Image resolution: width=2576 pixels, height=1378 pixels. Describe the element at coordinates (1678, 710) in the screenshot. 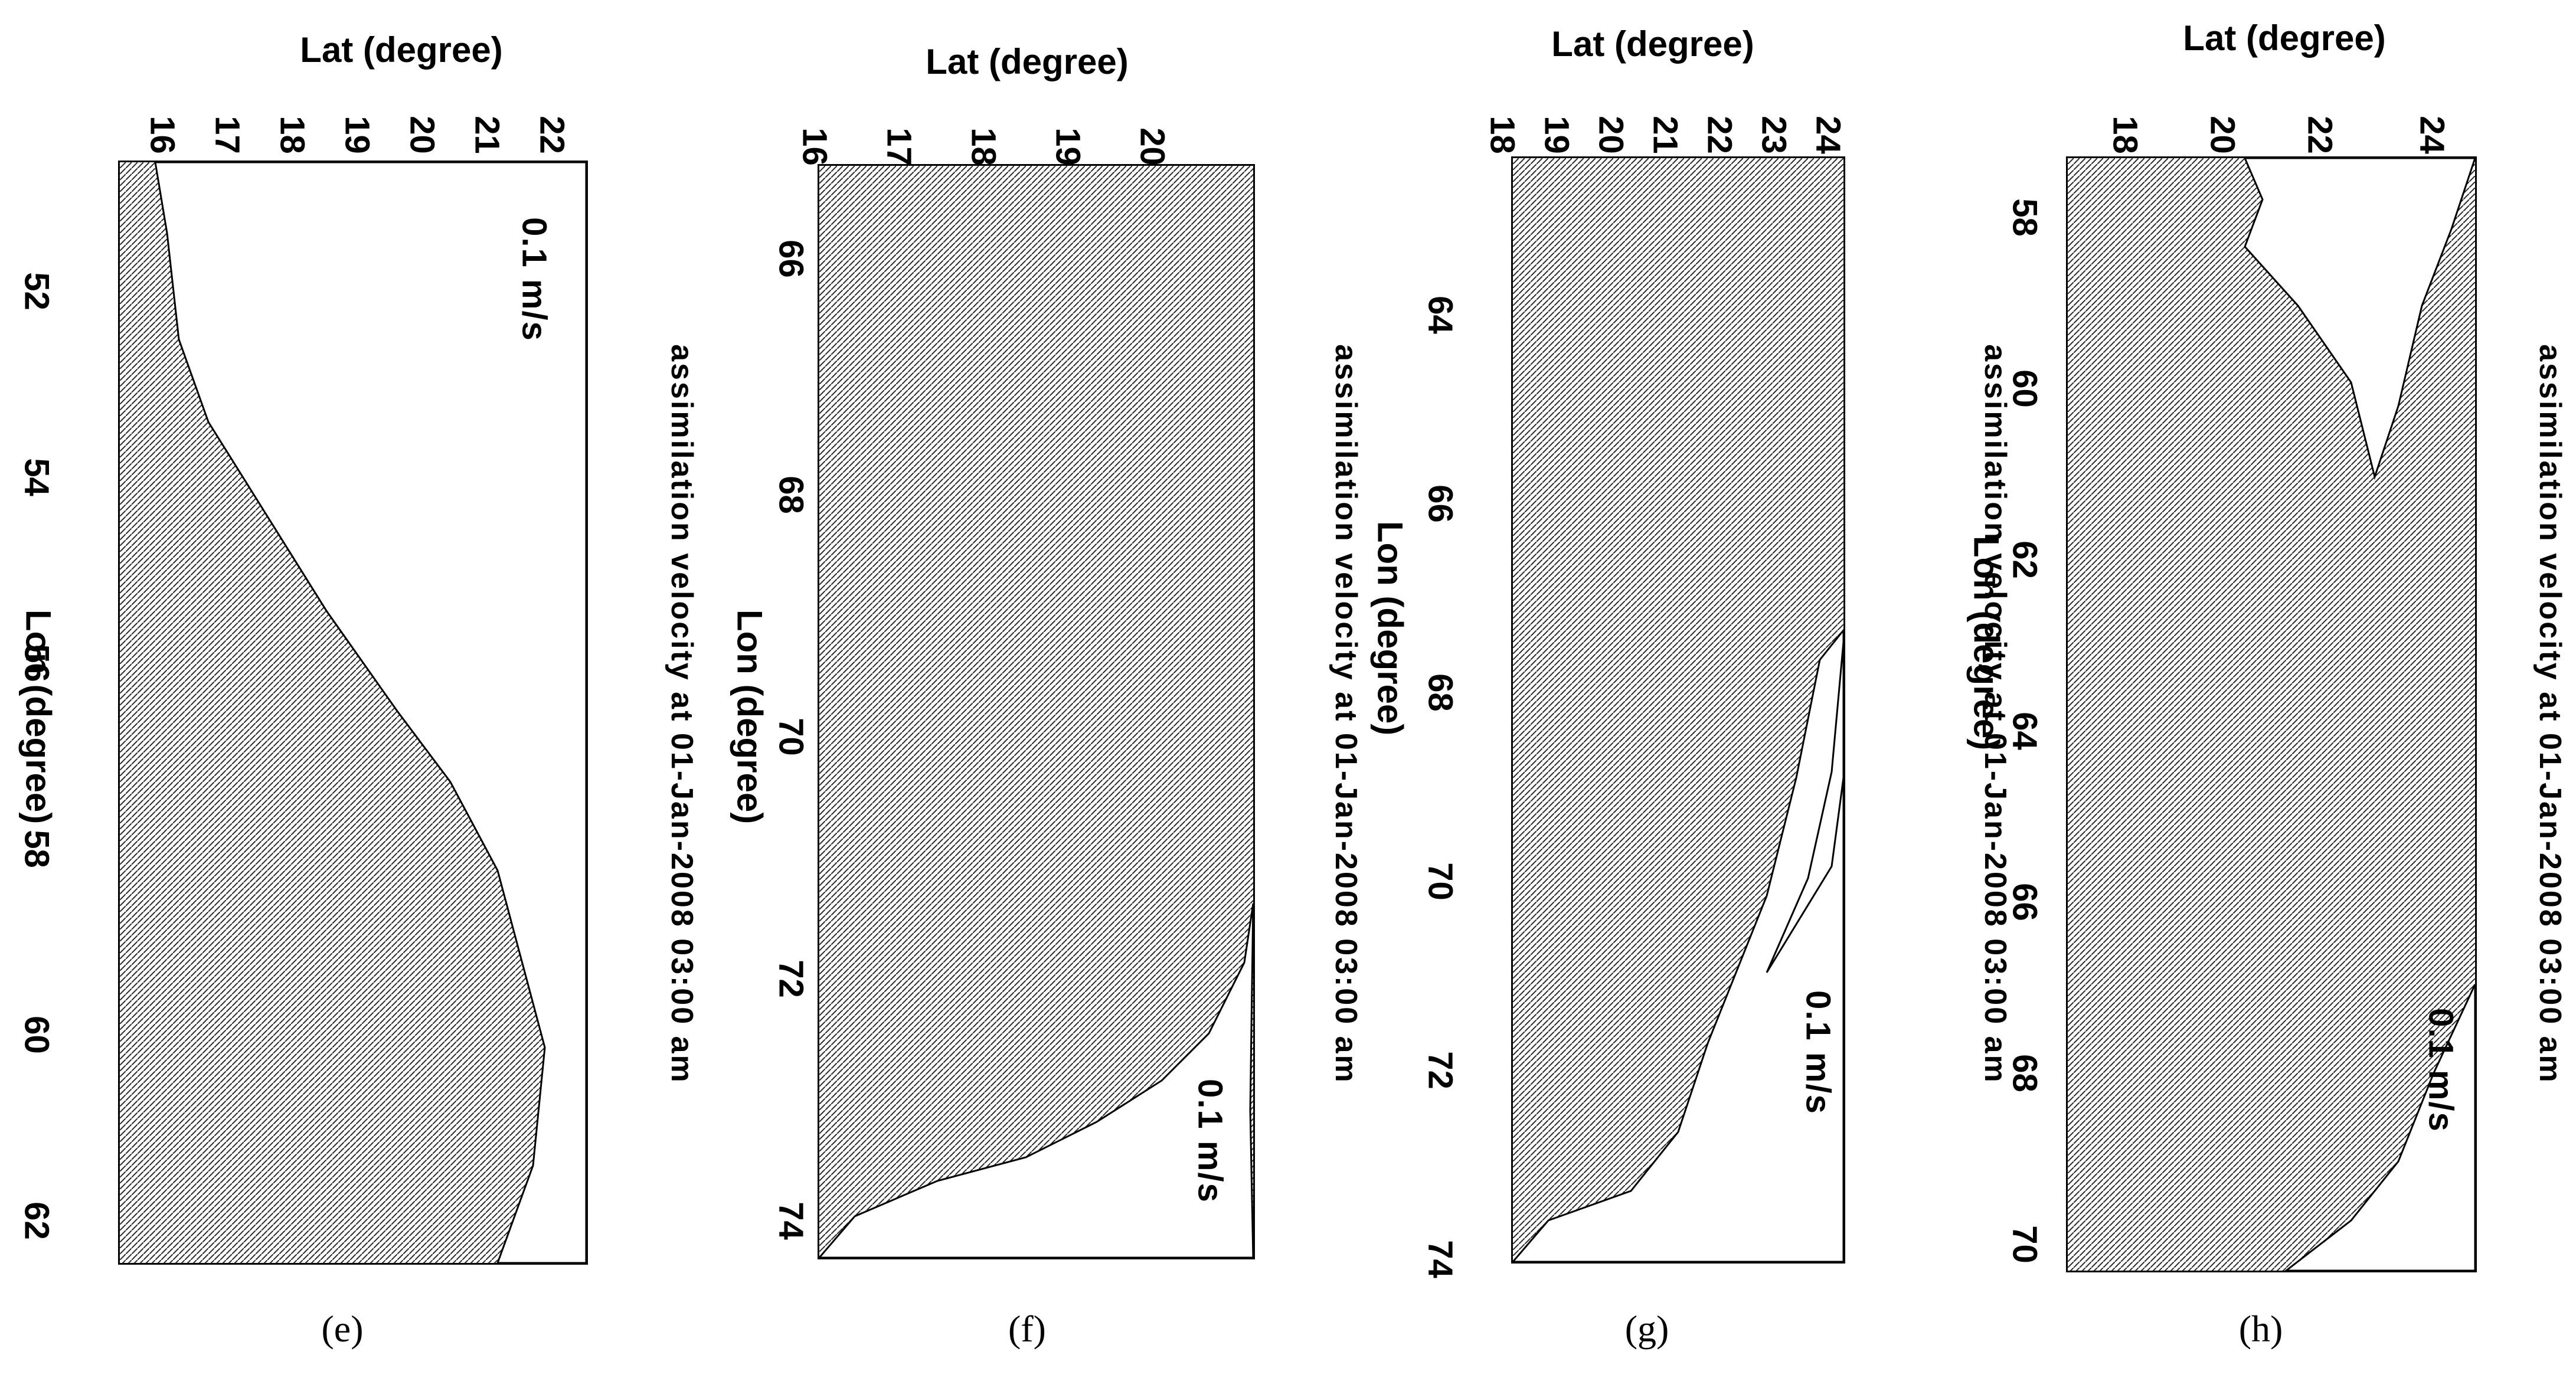

I see `panel-g-velocity-field` at that location.